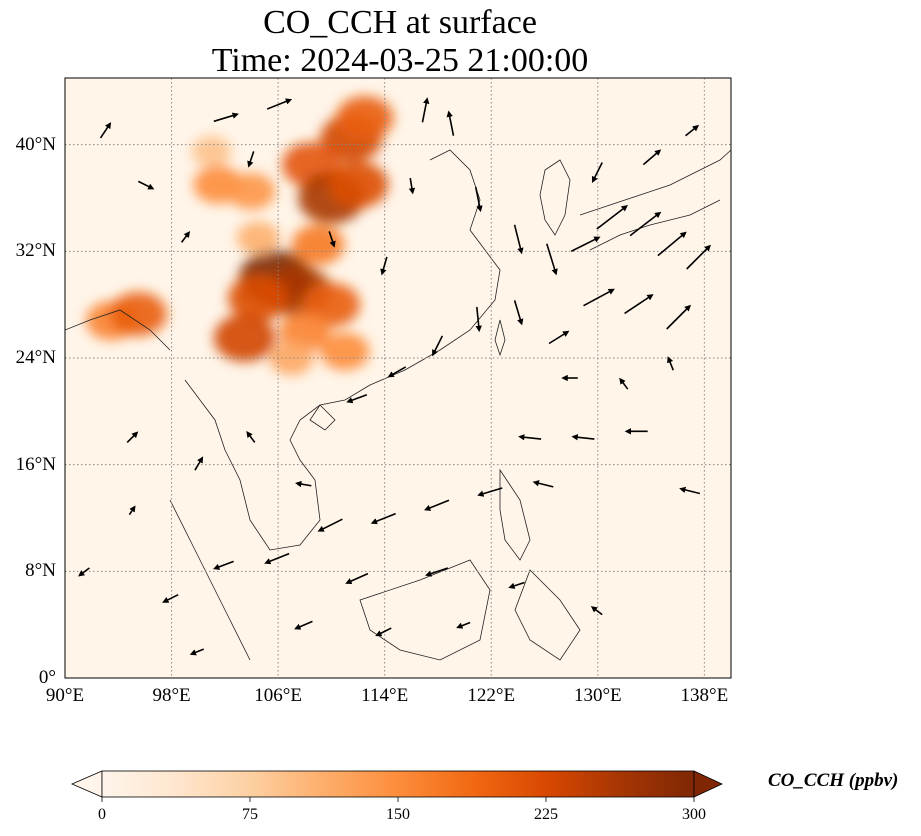 This screenshot has width=921, height=836. I want to click on lon-tick-label: 106°E, so click(278, 695).